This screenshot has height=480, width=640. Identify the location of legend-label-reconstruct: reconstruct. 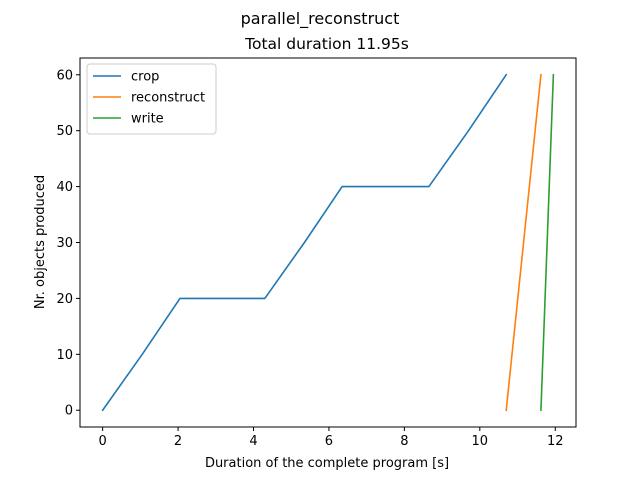
(168, 98).